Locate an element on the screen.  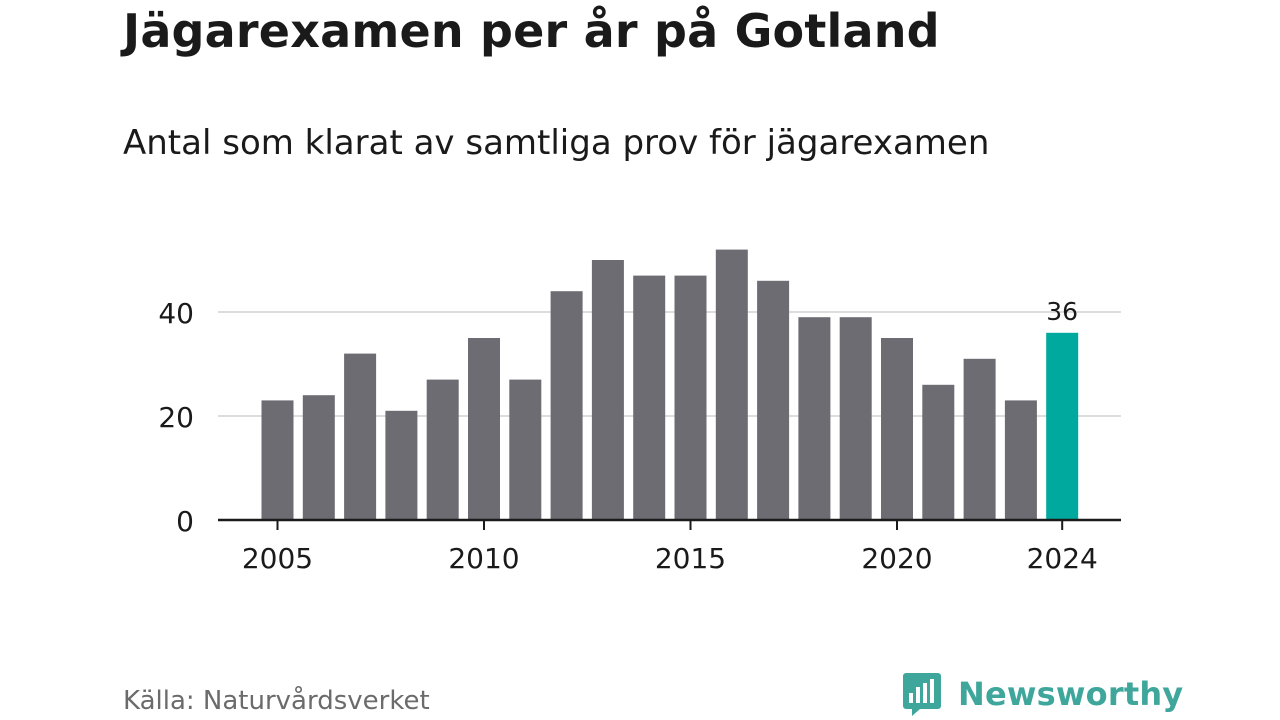
bar-2022 is located at coordinates (979, 439).